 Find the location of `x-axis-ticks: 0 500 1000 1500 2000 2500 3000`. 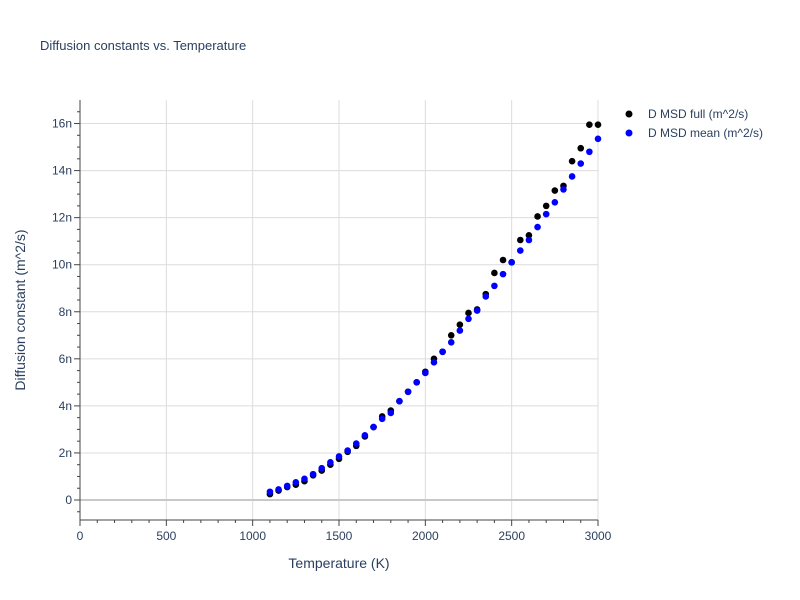

x-axis-ticks: 0 500 1000 1500 2000 2500 3000 is located at coordinates (344, 531).